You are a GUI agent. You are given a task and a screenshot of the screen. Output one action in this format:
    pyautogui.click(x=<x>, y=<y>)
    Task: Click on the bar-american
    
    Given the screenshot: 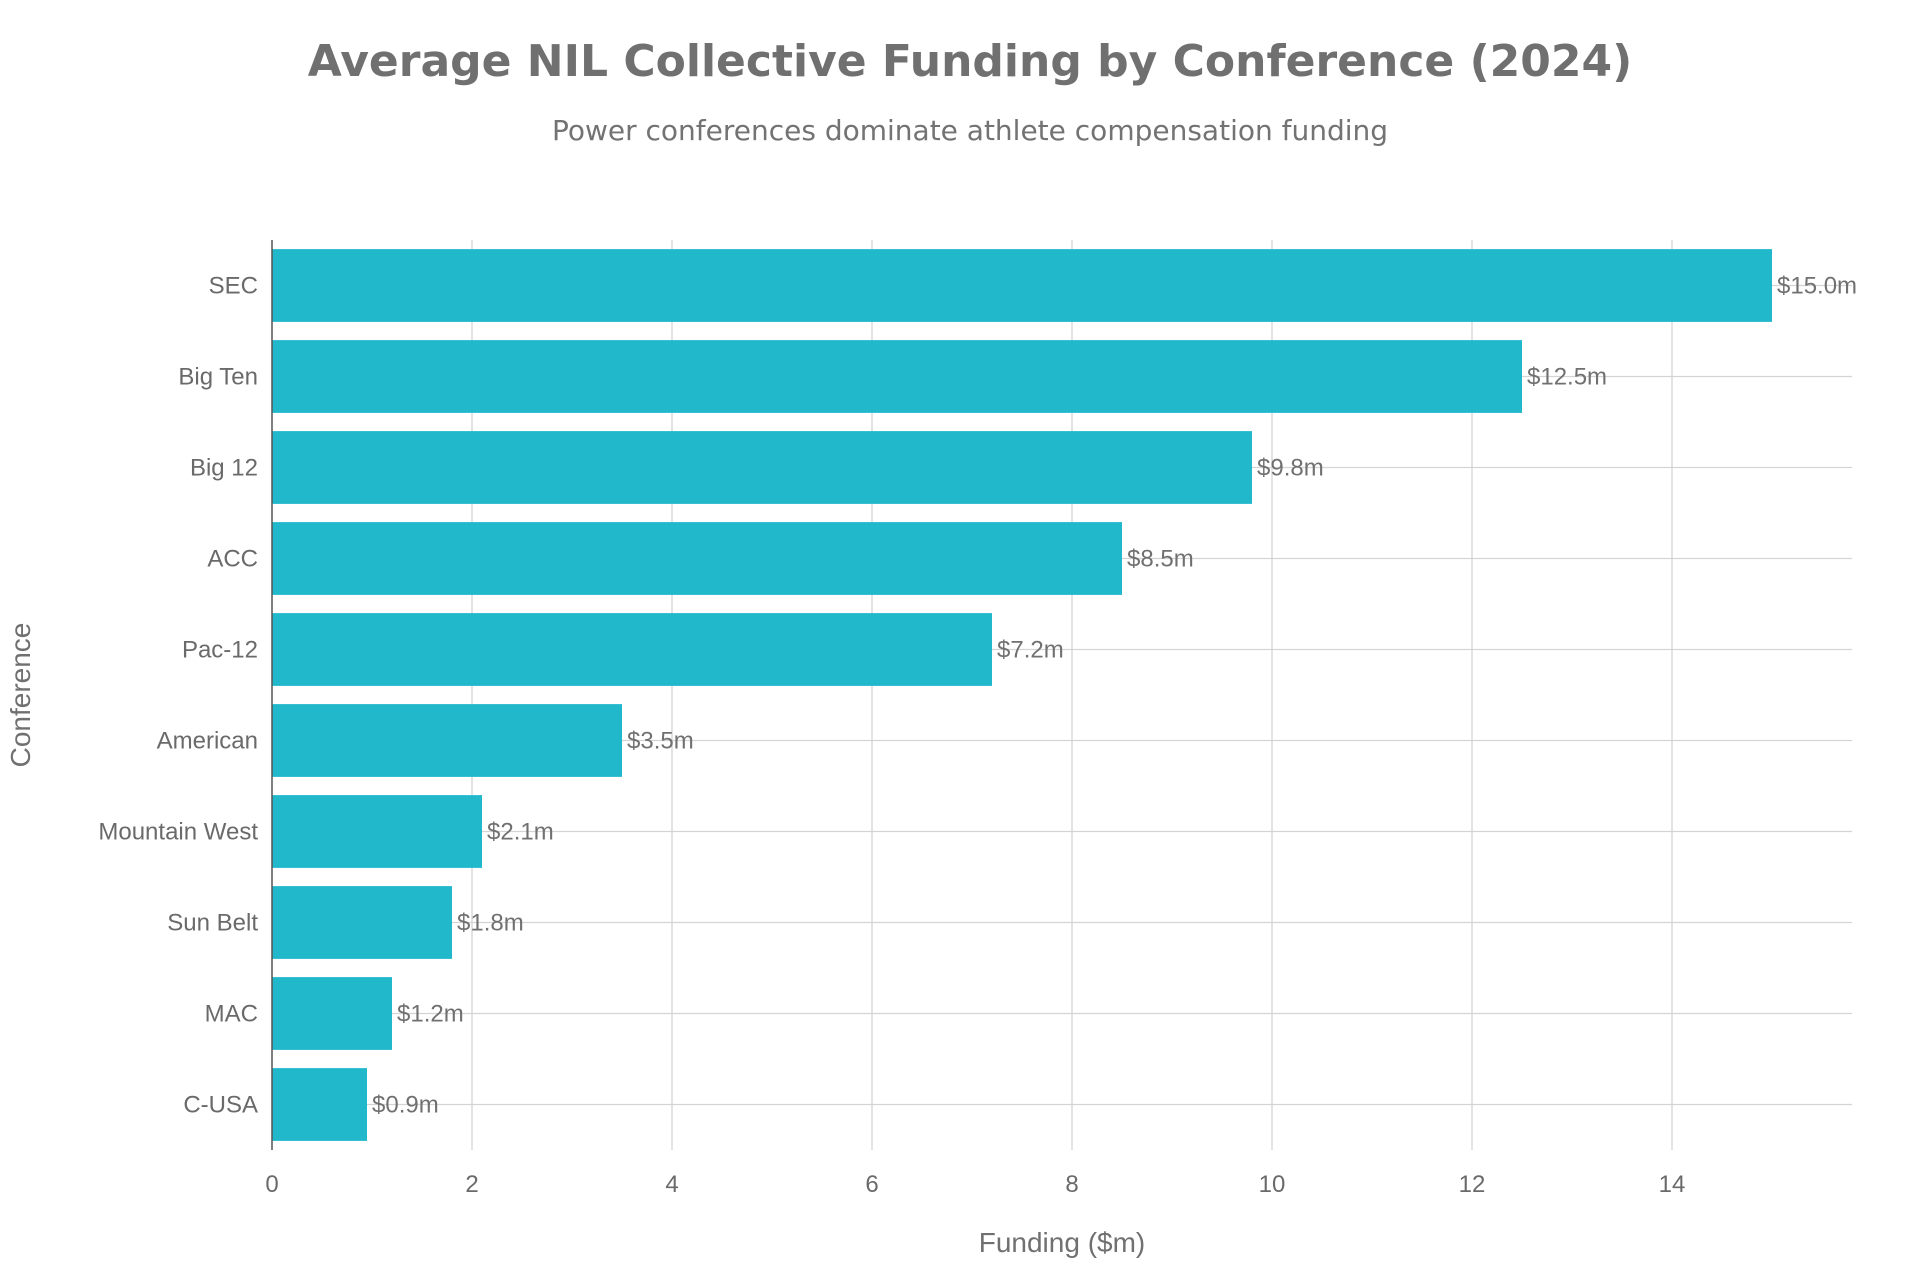 What is the action you would take?
    pyautogui.click(x=447, y=740)
    